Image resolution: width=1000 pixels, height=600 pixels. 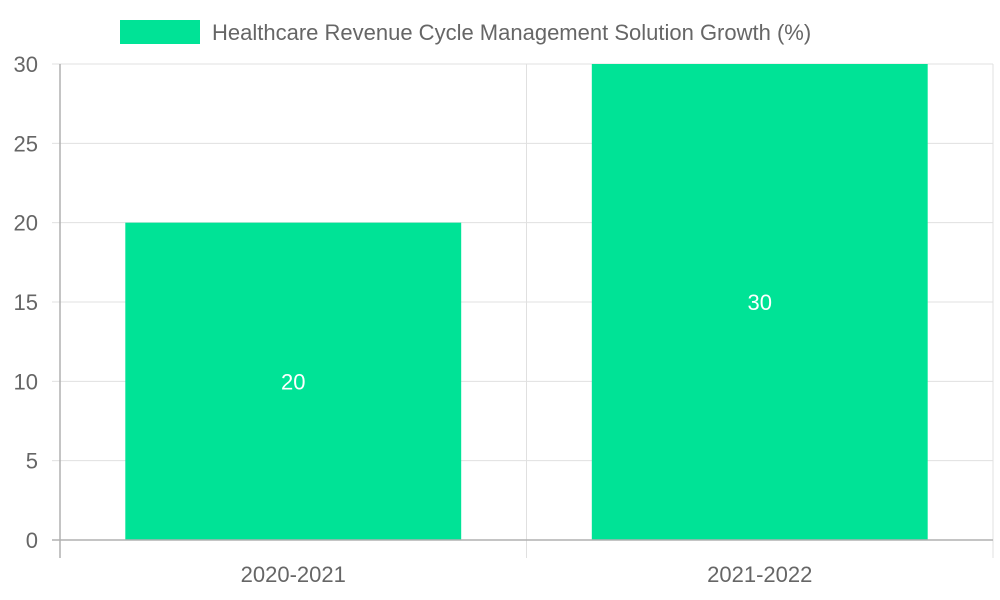 I want to click on y-tick-label: 15, so click(x=26, y=302).